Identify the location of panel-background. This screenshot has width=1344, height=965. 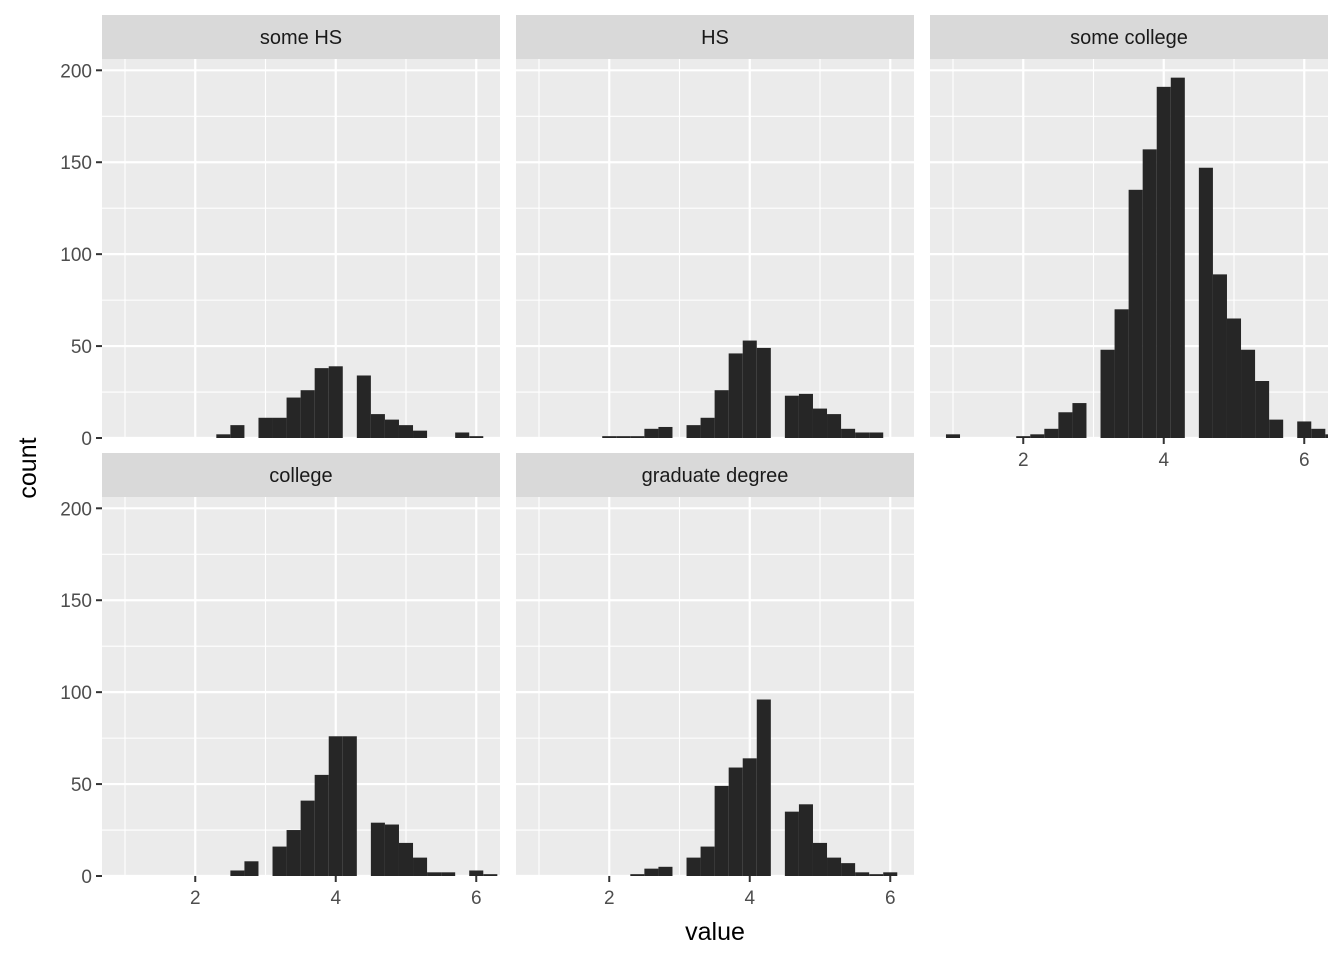
(301, 248).